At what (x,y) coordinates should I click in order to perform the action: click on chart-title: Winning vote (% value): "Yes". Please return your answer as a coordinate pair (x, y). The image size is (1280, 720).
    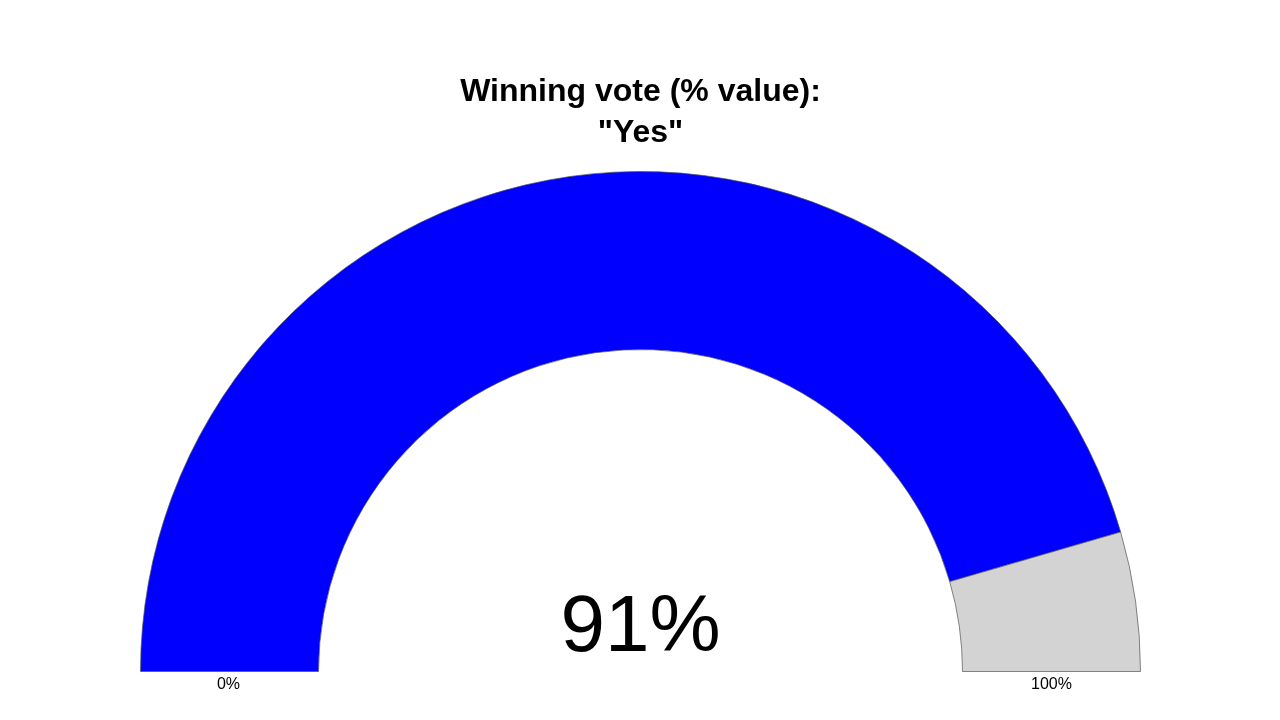
    Looking at the image, I should click on (640, 110).